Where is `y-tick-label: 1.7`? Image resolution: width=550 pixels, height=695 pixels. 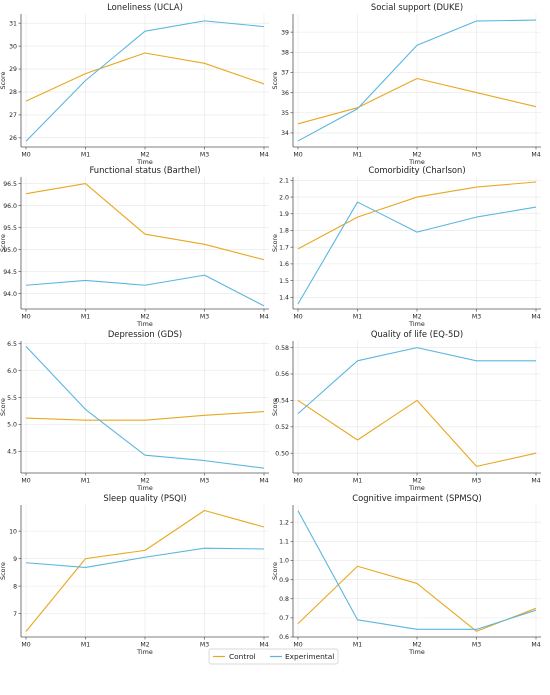 y-tick-label: 1.7 is located at coordinates (284, 247).